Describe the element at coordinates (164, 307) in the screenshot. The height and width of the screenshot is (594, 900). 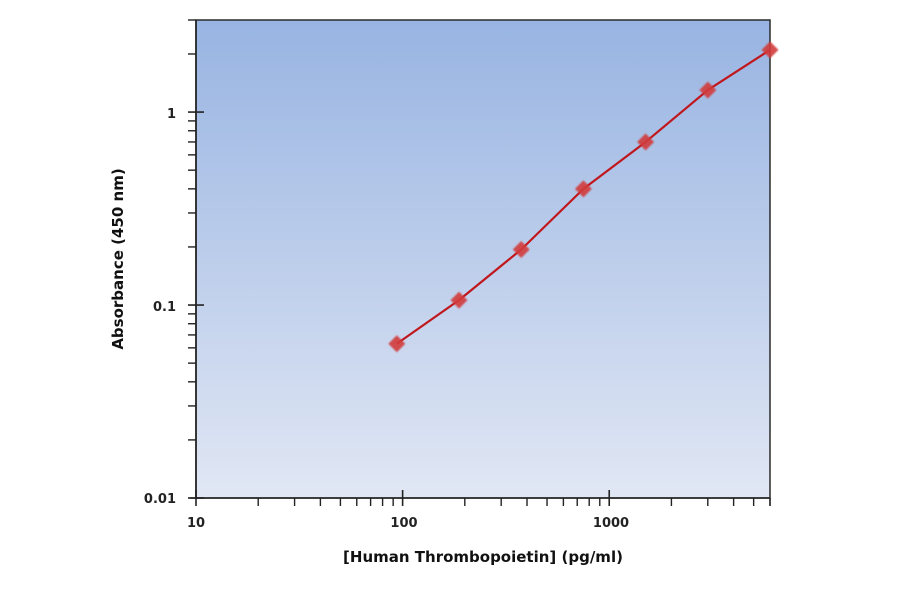
I see `y-tick-label-0.1: 0.1` at that location.